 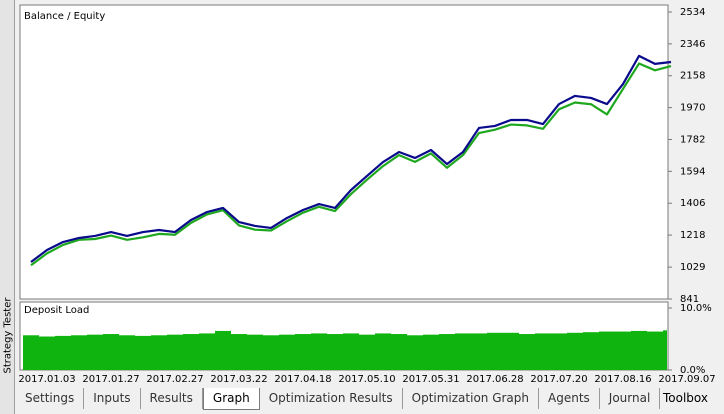 What do you see at coordinates (366, 379) in the screenshot?
I see `x-tick-label: 2017.05.10` at bounding box center [366, 379].